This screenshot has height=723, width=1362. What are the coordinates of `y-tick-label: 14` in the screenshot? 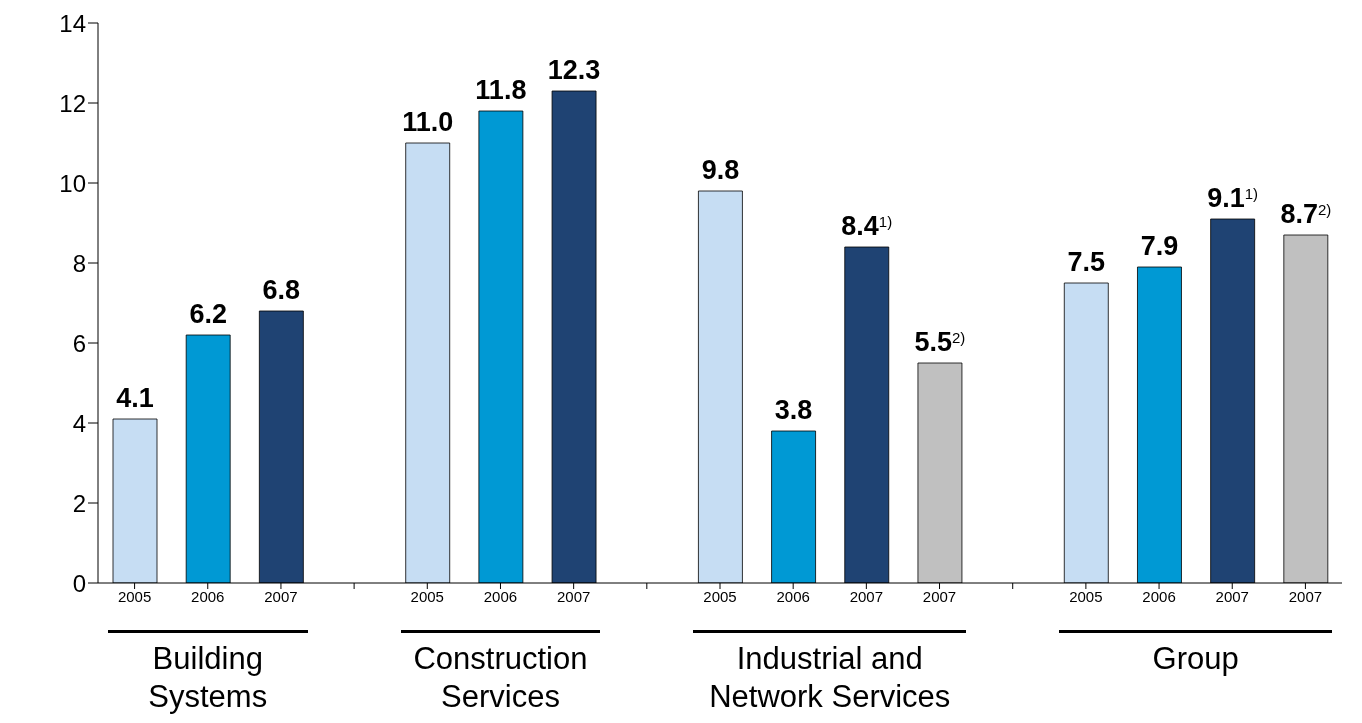 It's located at (72, 23).